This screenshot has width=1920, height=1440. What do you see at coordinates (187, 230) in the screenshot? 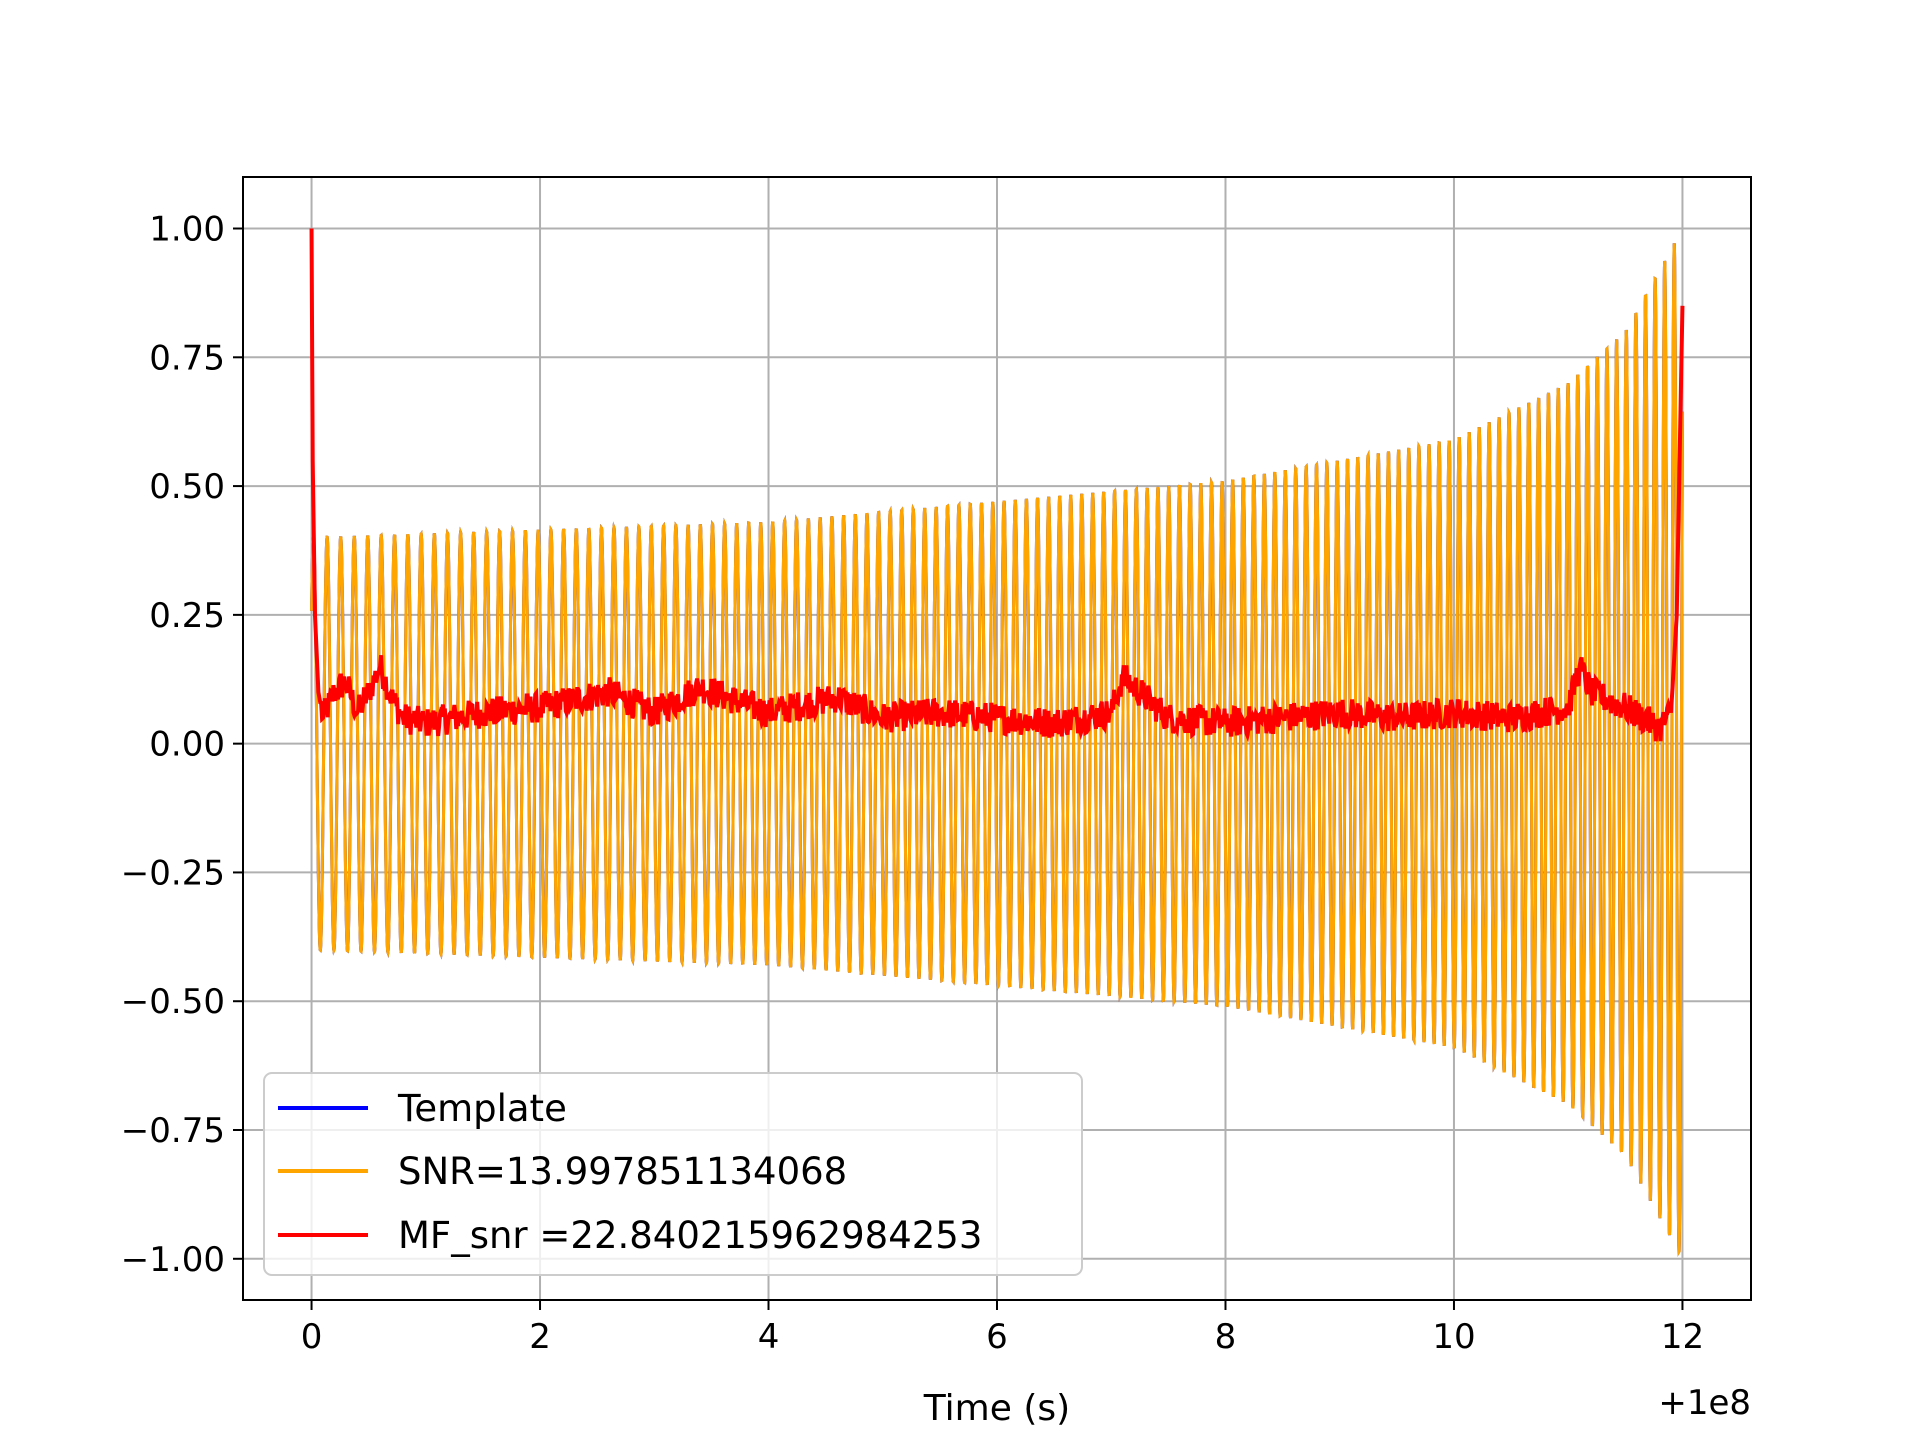
I see `y-tick-label: 1.00` at bounding box center [187, 230].